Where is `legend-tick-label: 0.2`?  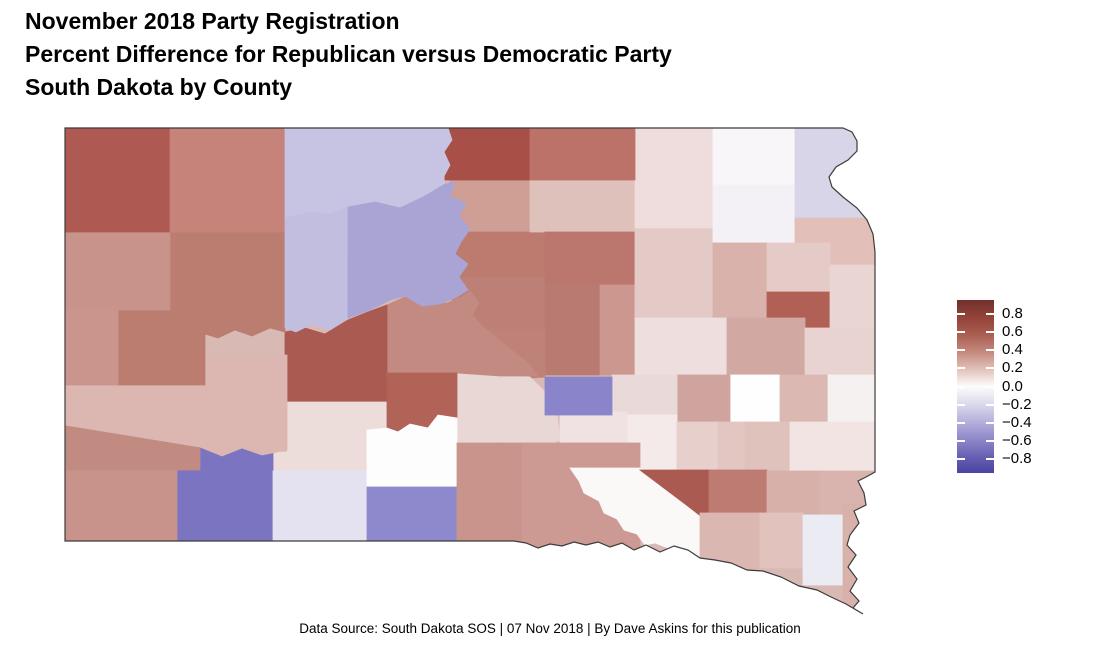
legend-tick-label: 0.2 is located at coordinates (1012, 368).